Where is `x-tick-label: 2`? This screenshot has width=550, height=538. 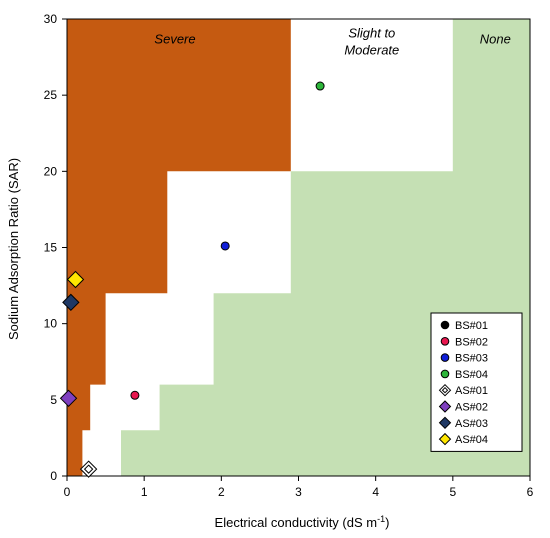
x-tick-label: 2 is located at coordinates (221, 492).